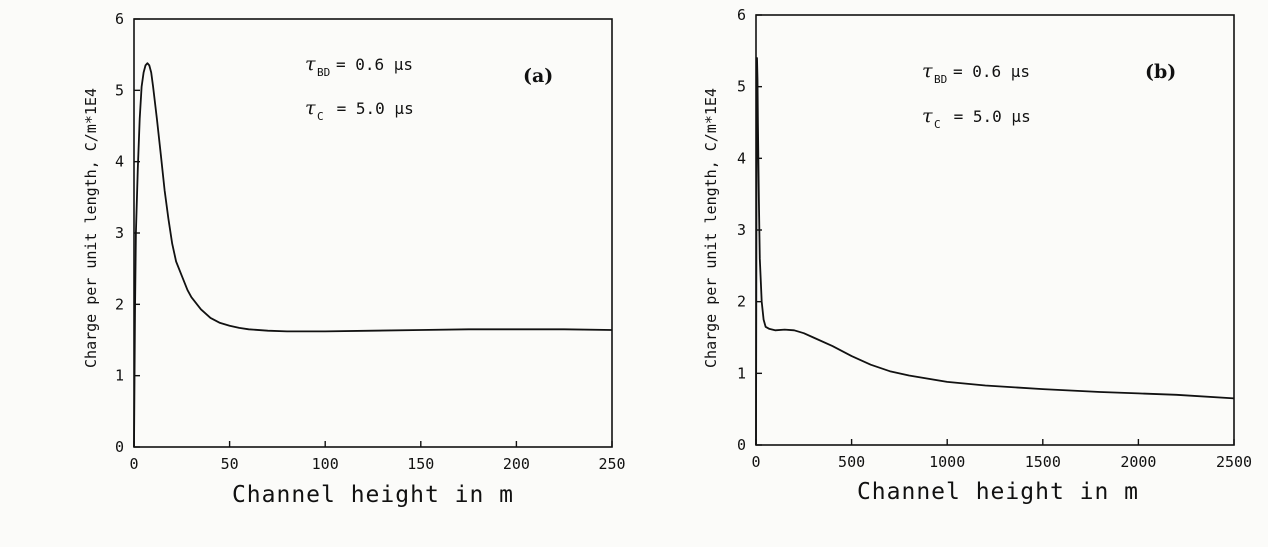  Describe the element at coordinates (325, 464) in the screenshot. I see `x-tick-label: 100` at that location.